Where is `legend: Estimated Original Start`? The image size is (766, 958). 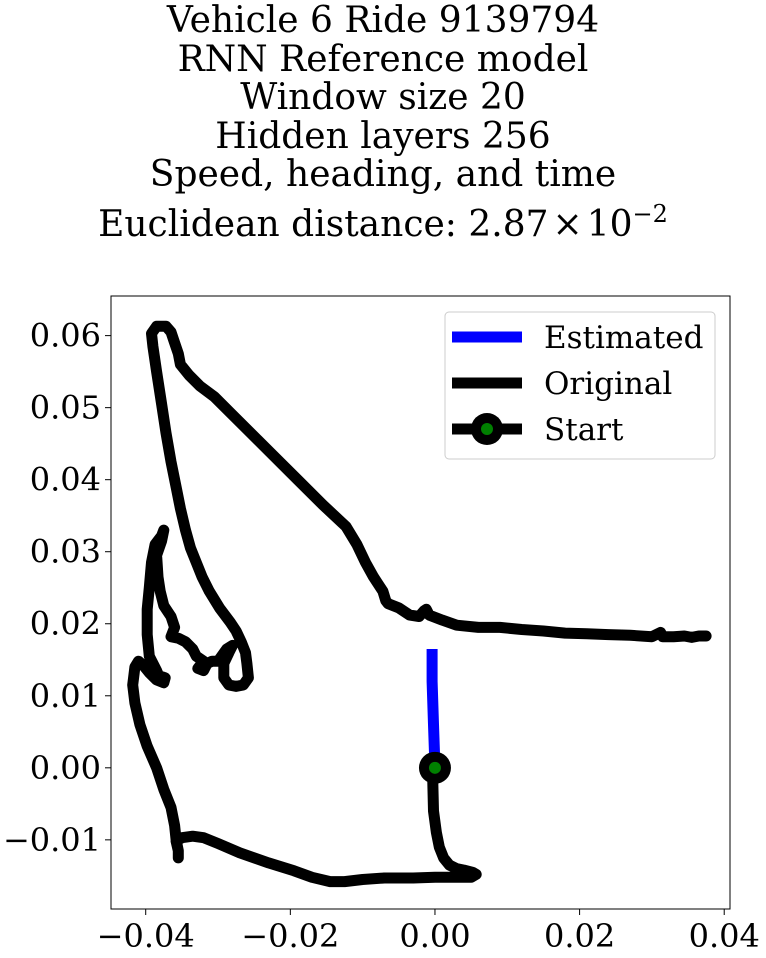
legend: Estimated Original Start is located at coordinates (580, 385).